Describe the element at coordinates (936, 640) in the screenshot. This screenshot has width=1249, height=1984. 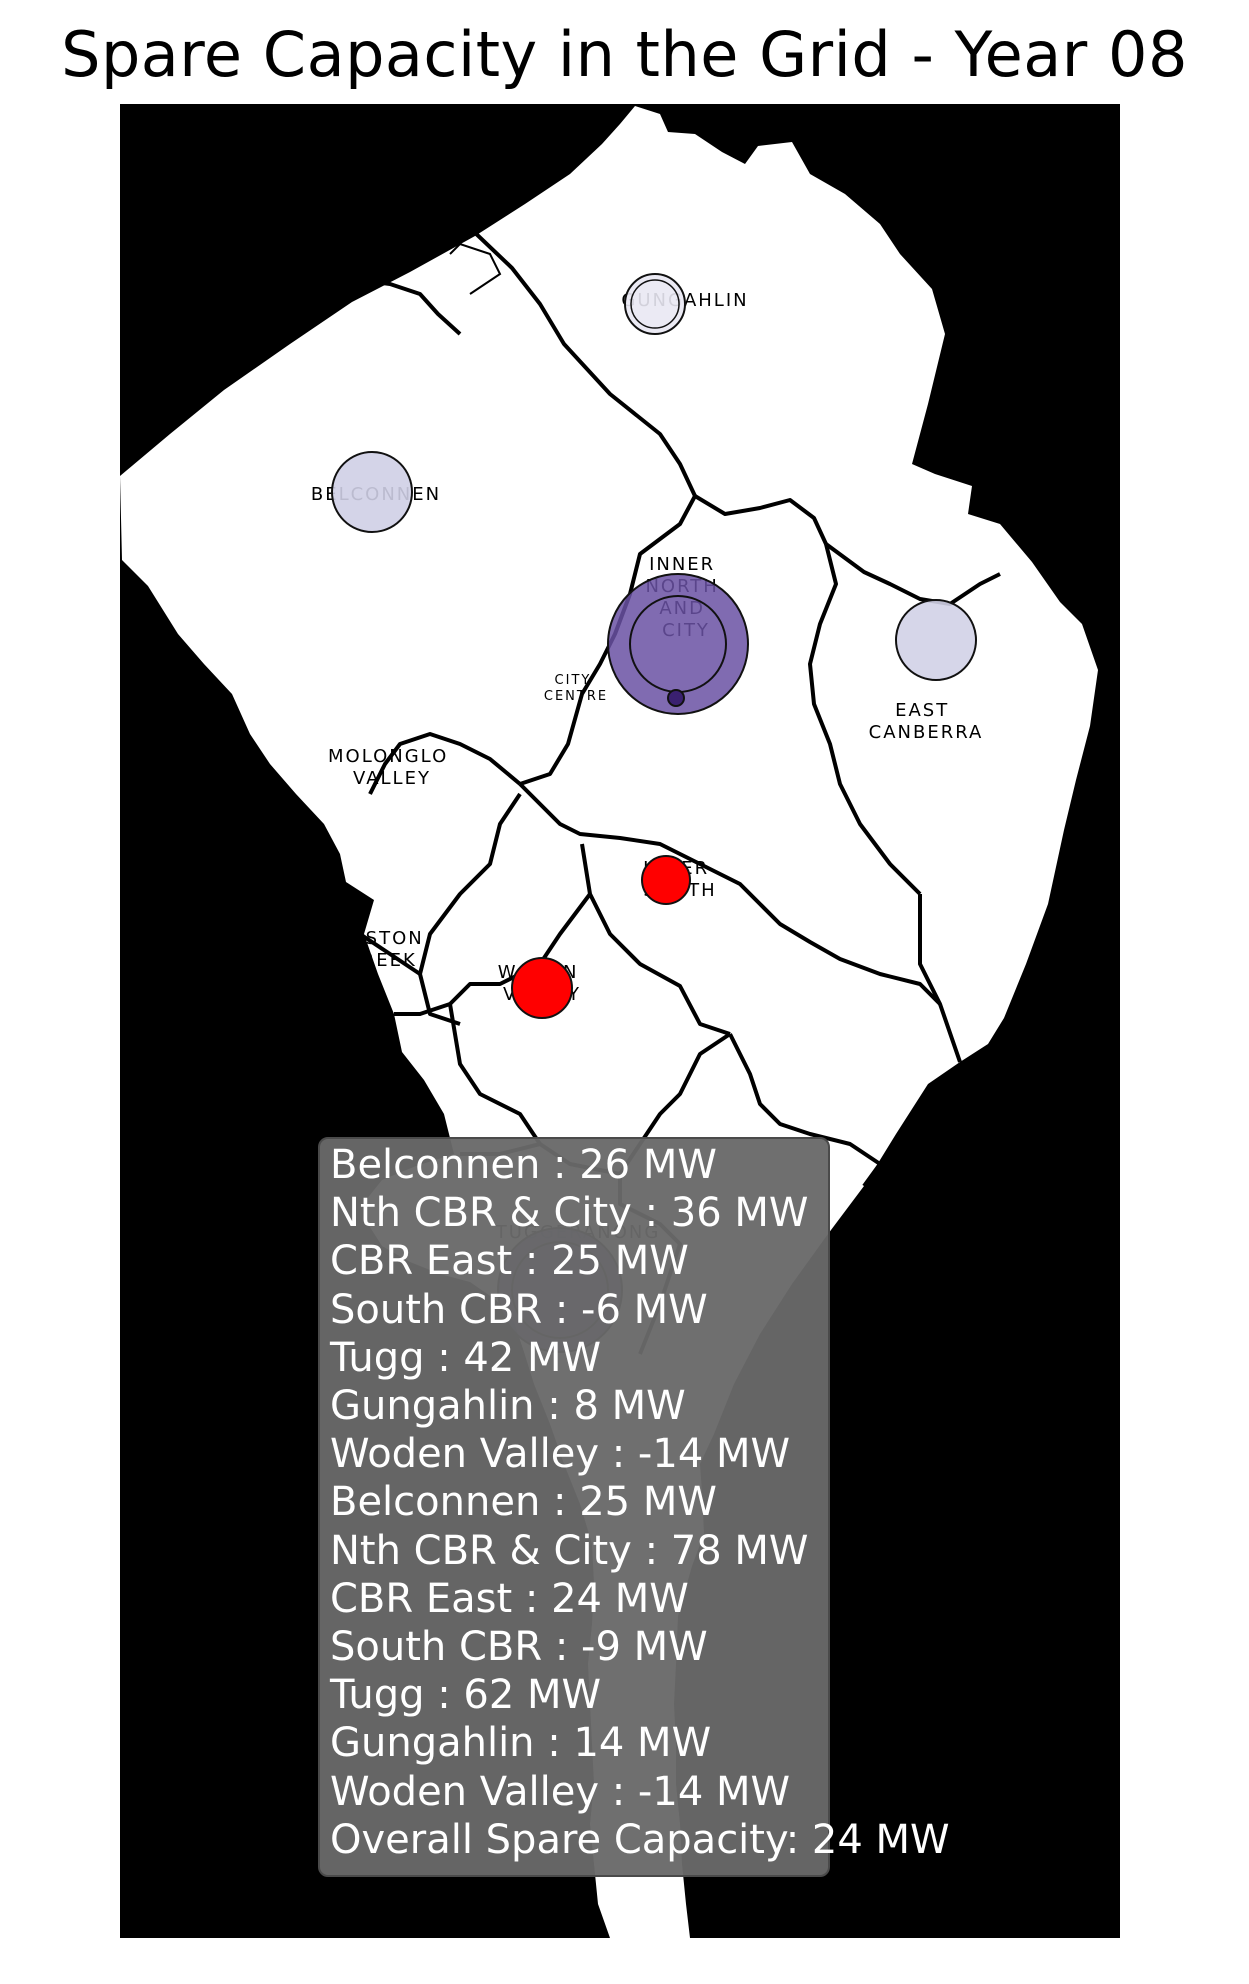
I see `marker-east-canberra` at that location.